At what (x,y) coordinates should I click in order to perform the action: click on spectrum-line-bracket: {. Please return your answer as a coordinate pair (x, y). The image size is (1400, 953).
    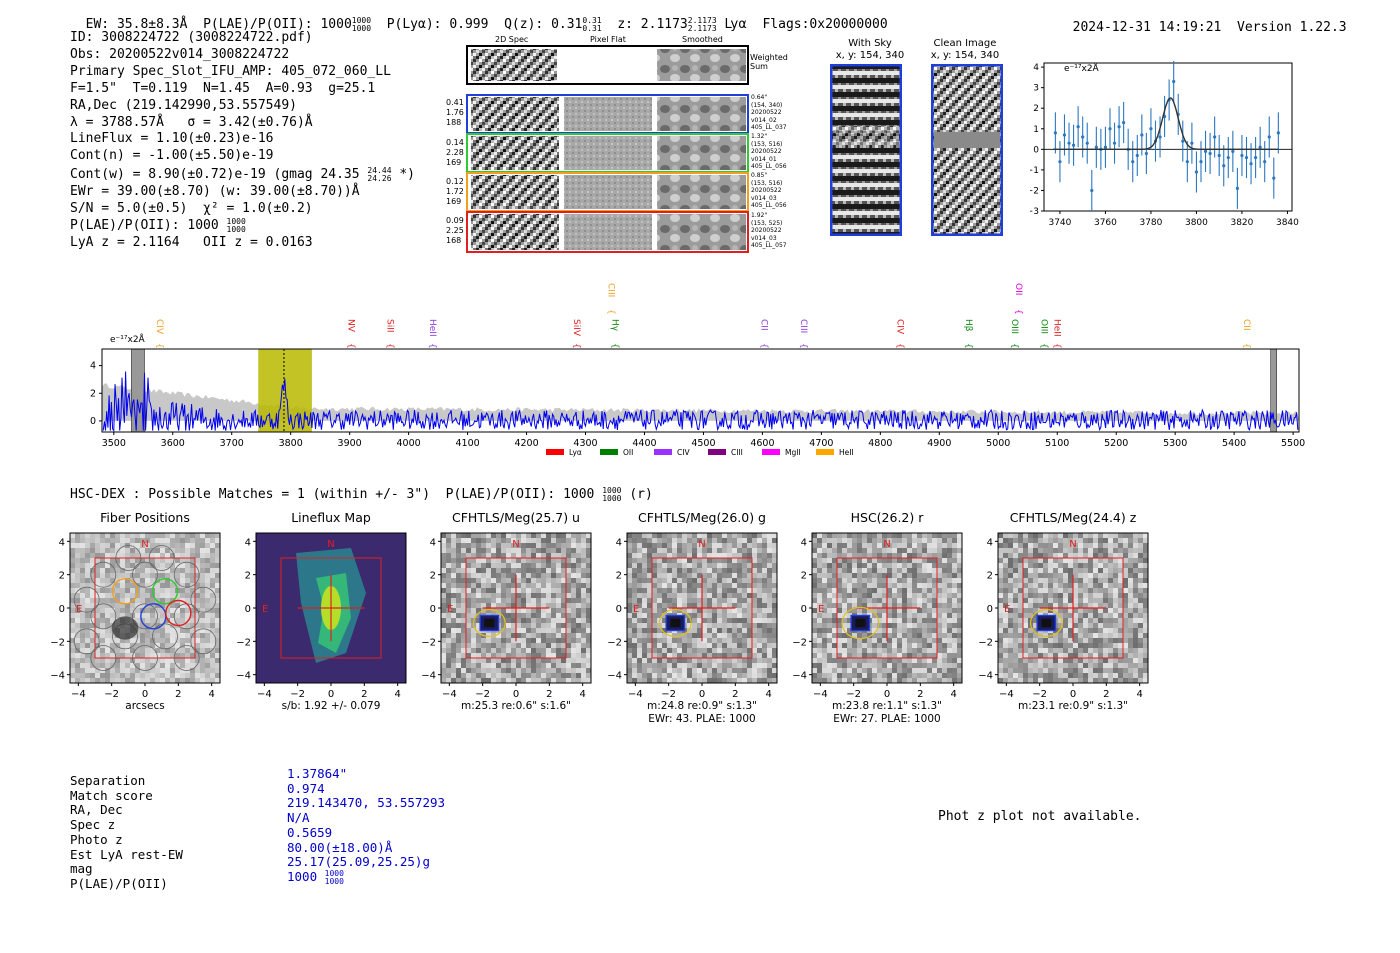
    Looking at the image, I should click on (615, 346).